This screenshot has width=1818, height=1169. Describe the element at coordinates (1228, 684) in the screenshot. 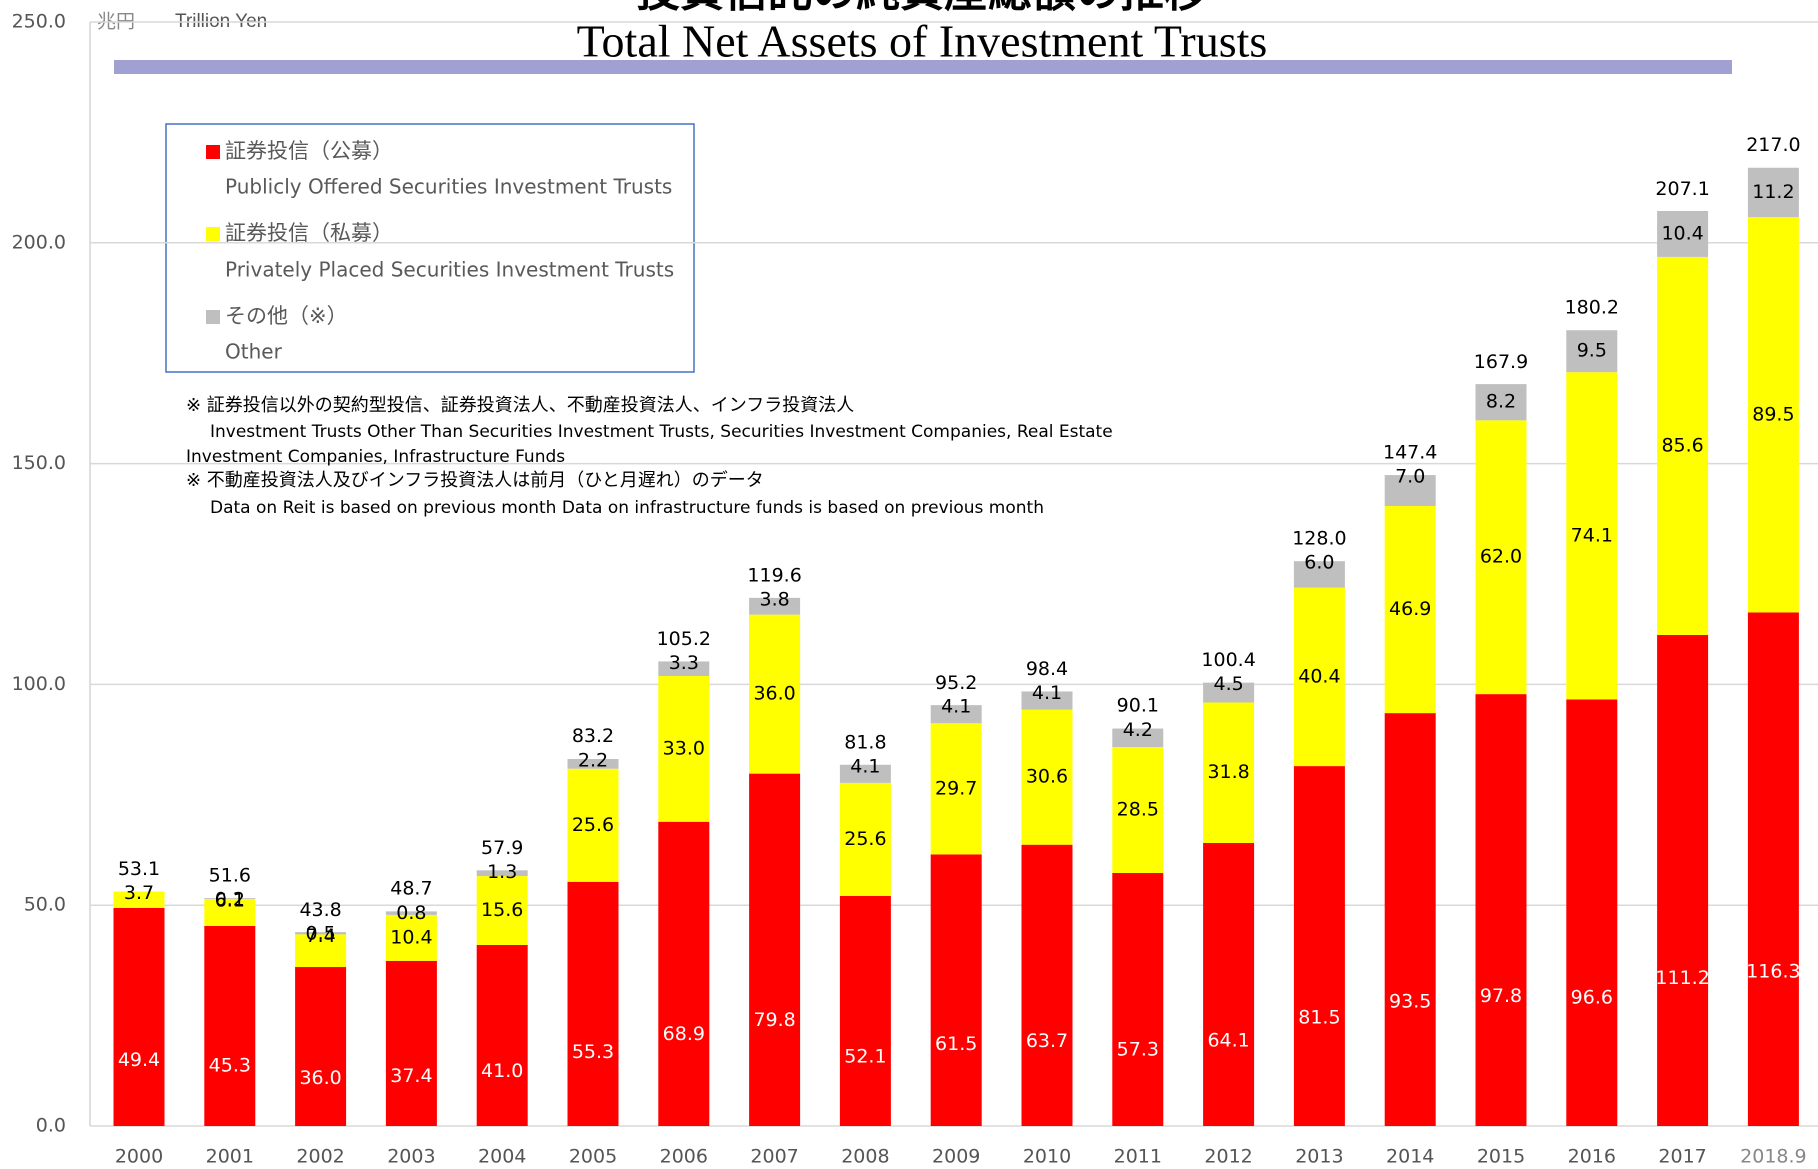

I see `value-label: 4.5` at that location.